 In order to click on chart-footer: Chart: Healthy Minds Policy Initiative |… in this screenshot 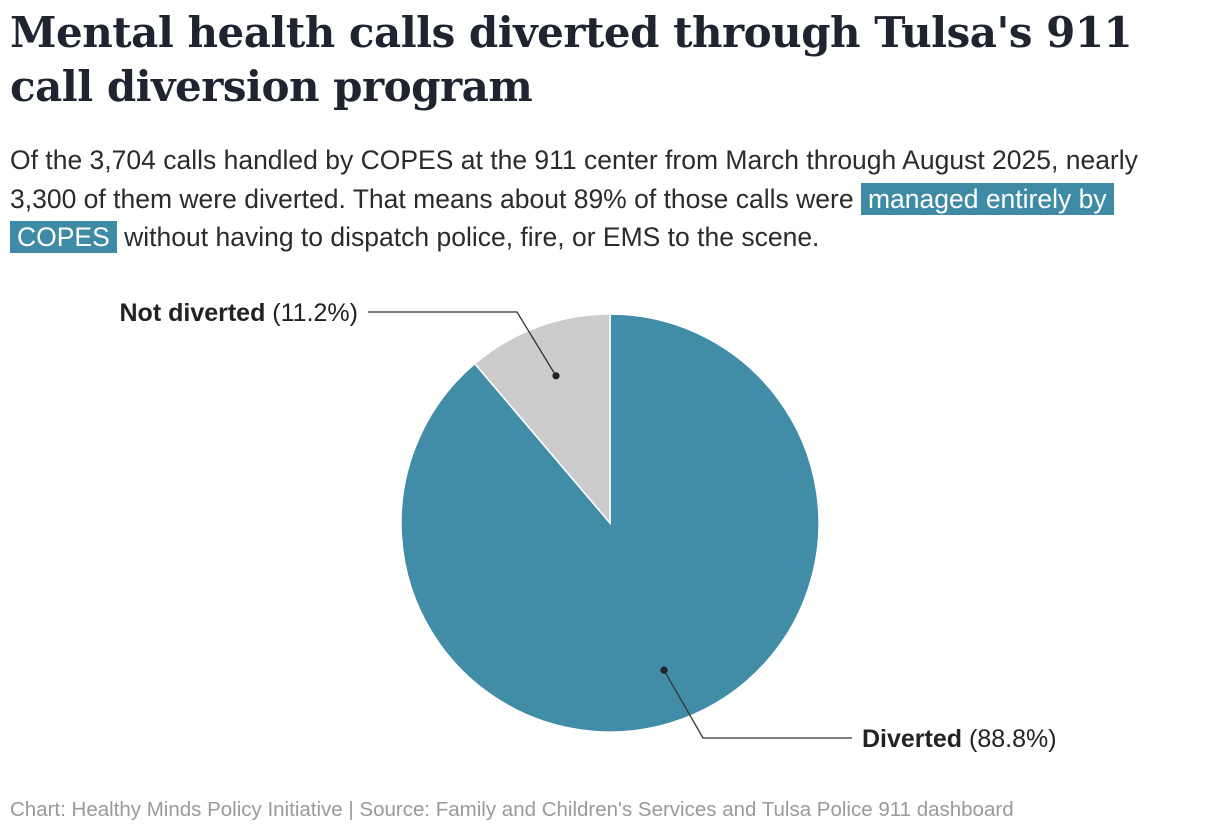, I will do `click(512, 809)`.